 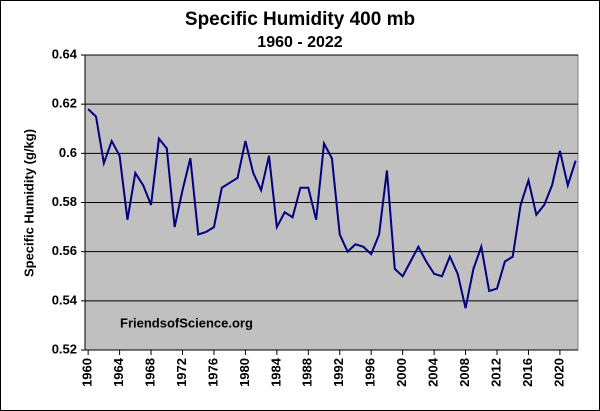 What do you see at coordinates (68, 152) in the screenshot?
I see `y-tick-label: 0.6` at bounding box center [68, 152].